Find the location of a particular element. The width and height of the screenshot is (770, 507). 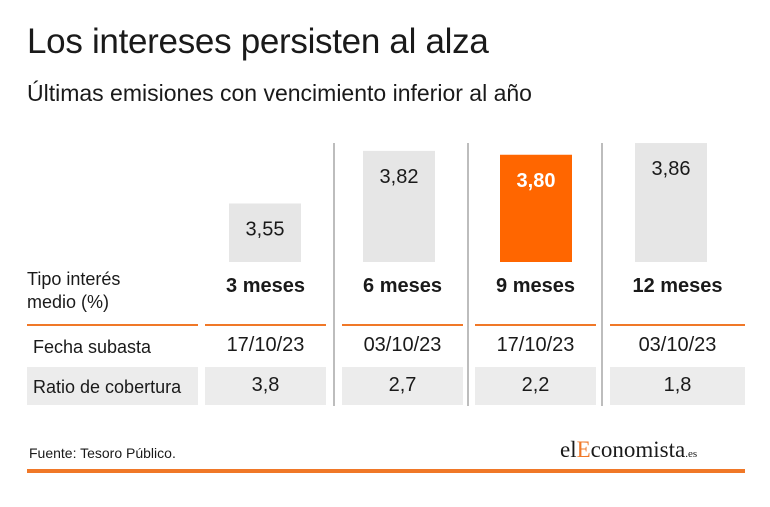

brand-suffix: .es is located at coordinates (691, 454).